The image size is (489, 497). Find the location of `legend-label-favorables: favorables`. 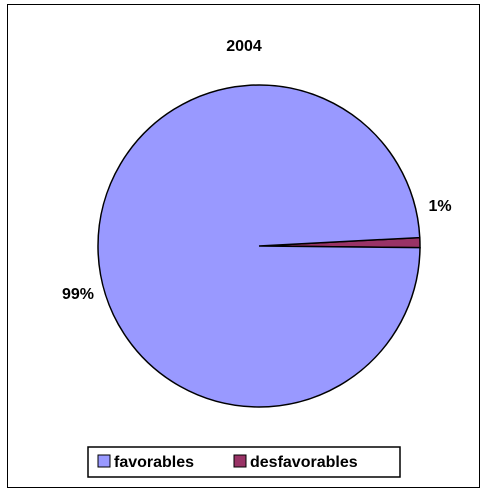

legend-label-favorables: favorables is located at coordinates (154, 462).